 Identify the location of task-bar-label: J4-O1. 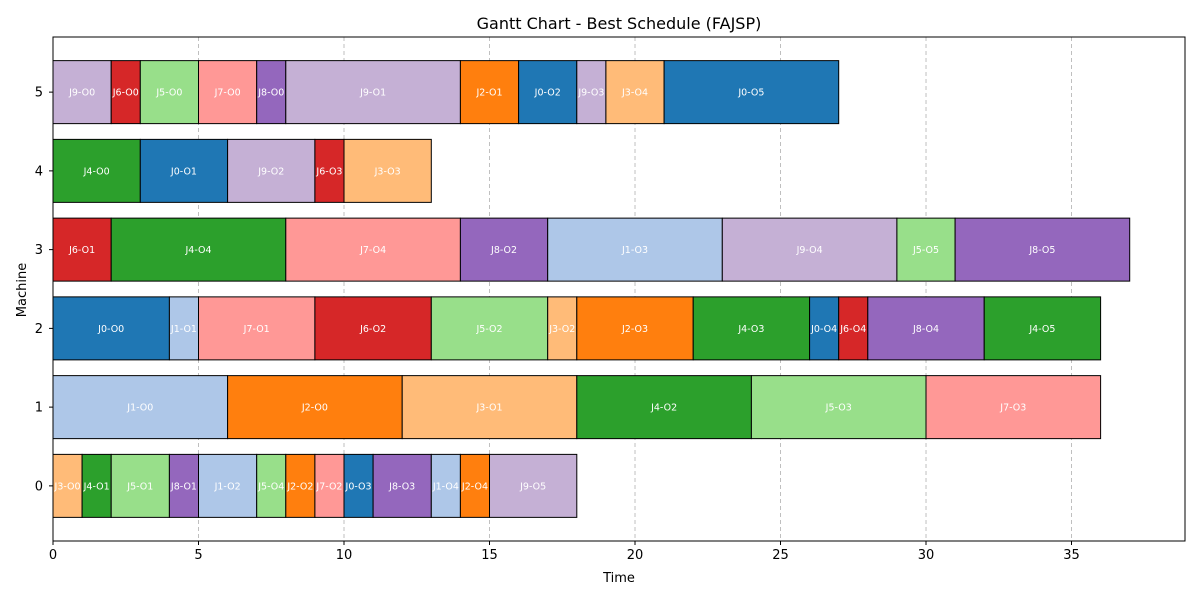
(96, 486).